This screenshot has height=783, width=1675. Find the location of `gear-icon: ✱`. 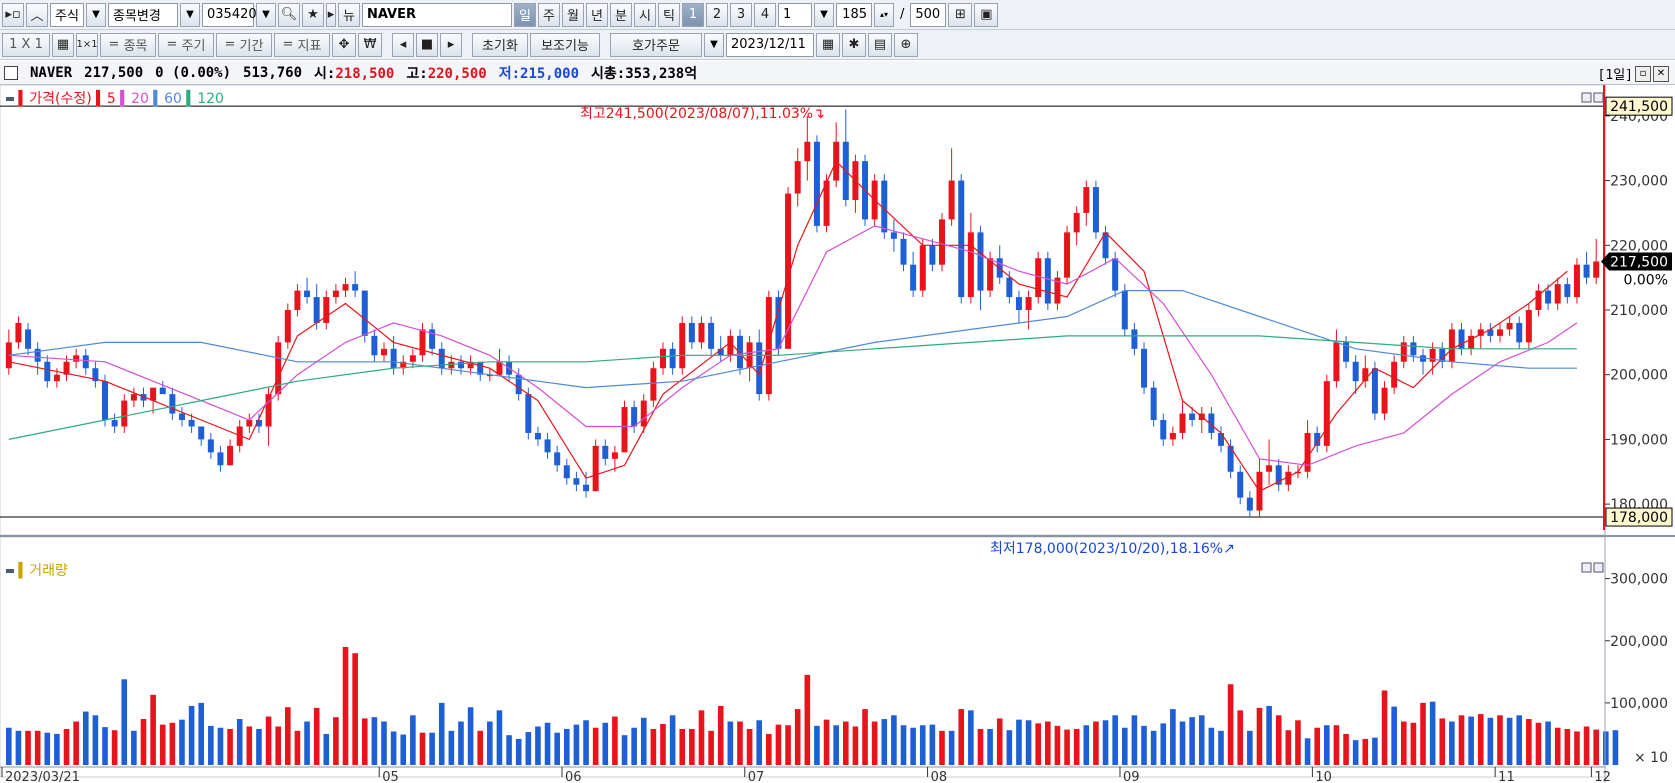

gear-icon: ✱ is located at coordinates (854, 44).